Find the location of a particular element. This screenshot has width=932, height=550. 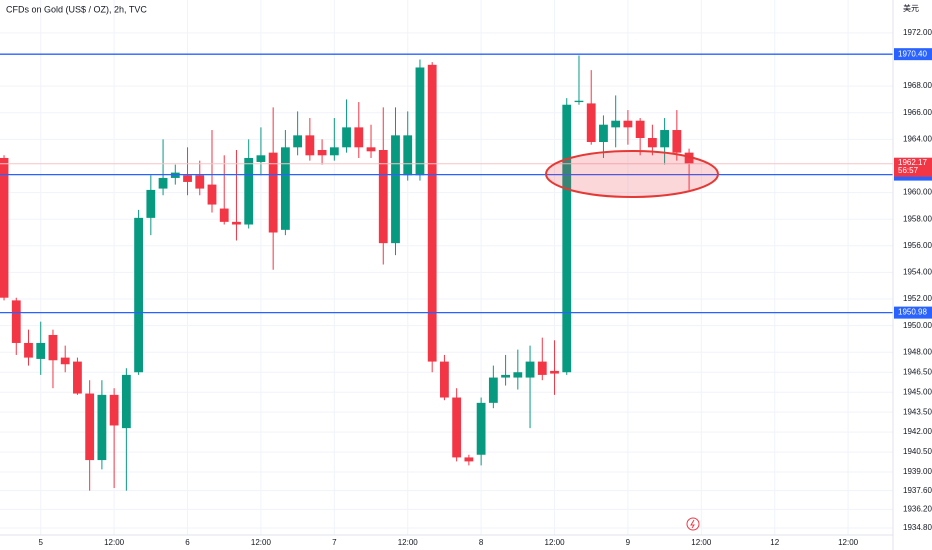

y-tick-label: 1954.00 is located at coordinates (917, 272).